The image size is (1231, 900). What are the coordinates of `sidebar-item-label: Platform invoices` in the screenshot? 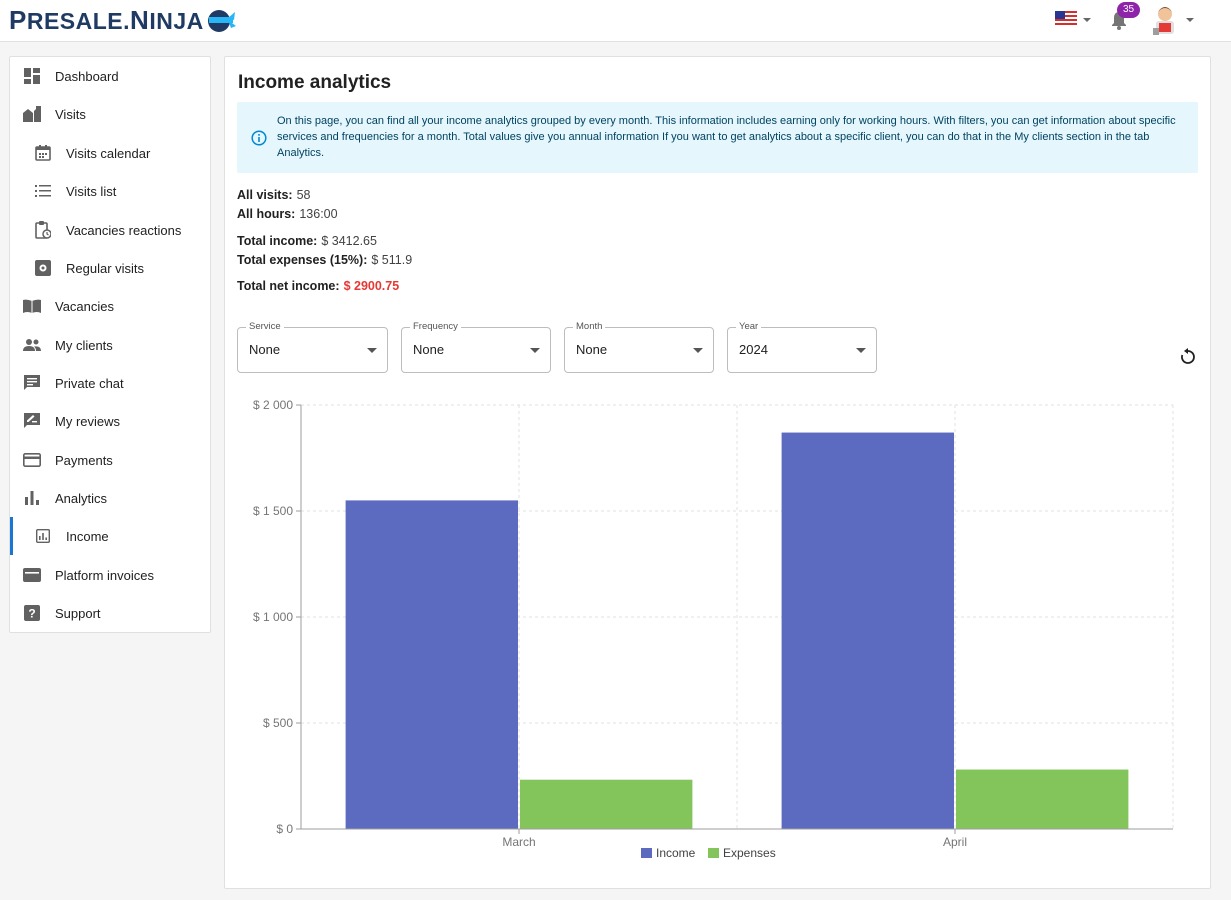 It's located at (104, 575).